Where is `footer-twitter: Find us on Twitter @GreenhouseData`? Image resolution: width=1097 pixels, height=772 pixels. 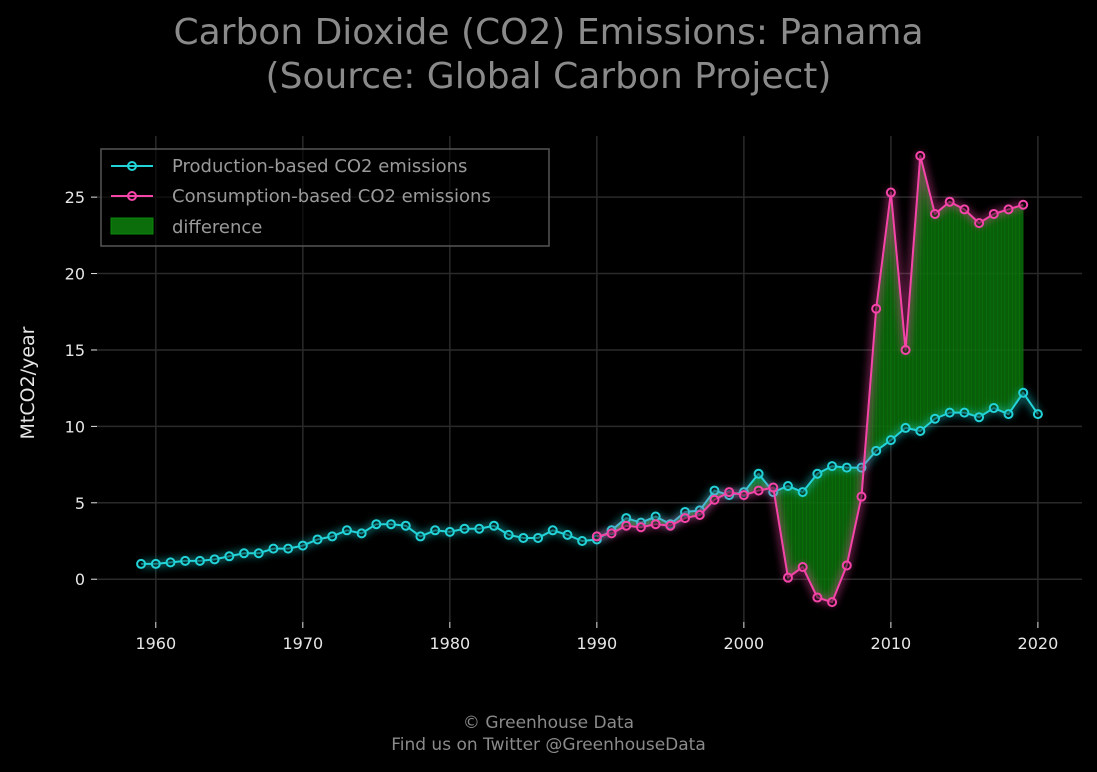 footer-twitter: Find us on Twitter @GreenhouseData is located at coordinates (548, 745).